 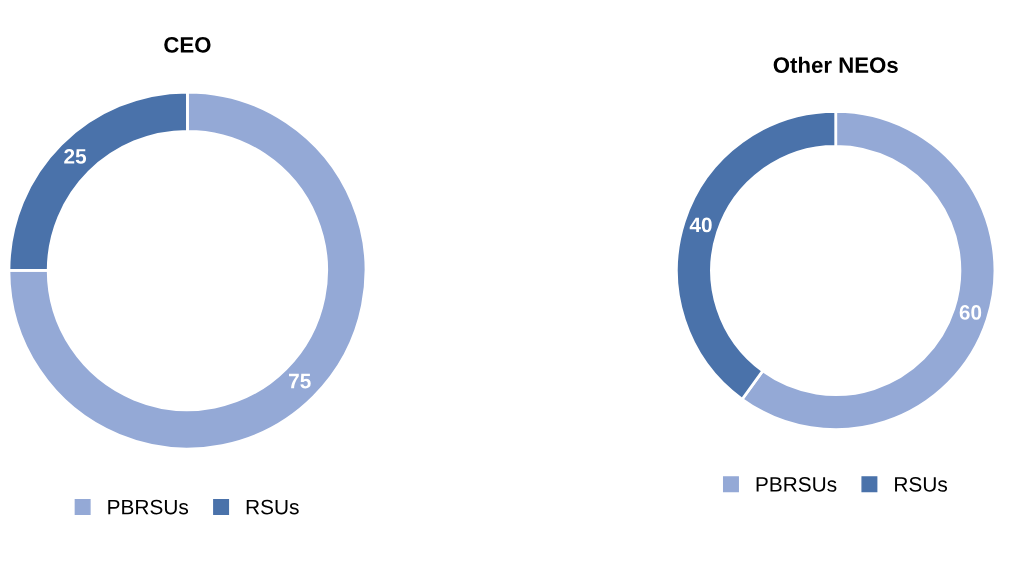 What do you see at coordinates (835, 64) in the screenshot?
I see `chart-title: Other NEOs` at bounding box center [835, 64].